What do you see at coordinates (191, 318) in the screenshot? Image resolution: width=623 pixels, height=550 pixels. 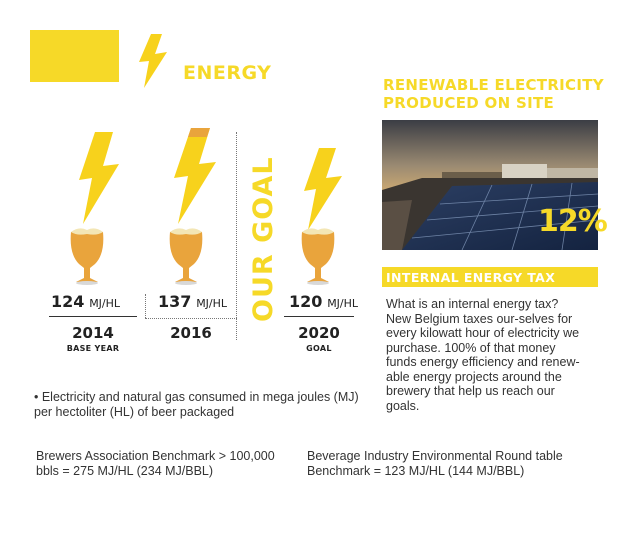 I see `year-divider` at bounding box center [191, 318].